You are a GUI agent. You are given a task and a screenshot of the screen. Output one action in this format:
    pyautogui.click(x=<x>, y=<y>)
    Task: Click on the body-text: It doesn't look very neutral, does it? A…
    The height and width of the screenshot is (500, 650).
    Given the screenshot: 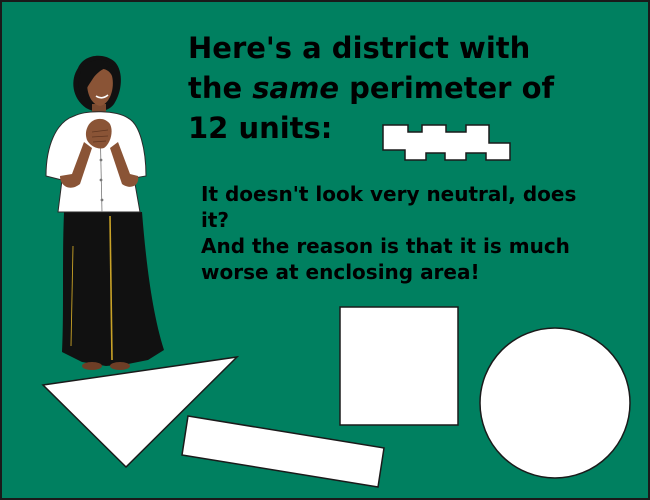 What is the action you would take?
    pyautogui.click(x=401, y=233)
    